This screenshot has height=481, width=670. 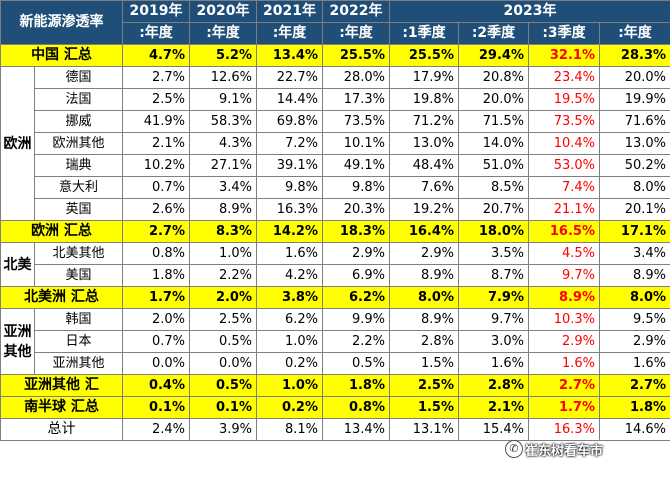 I want to click on value-cell: 13.0%, so click(x=424, y=143).